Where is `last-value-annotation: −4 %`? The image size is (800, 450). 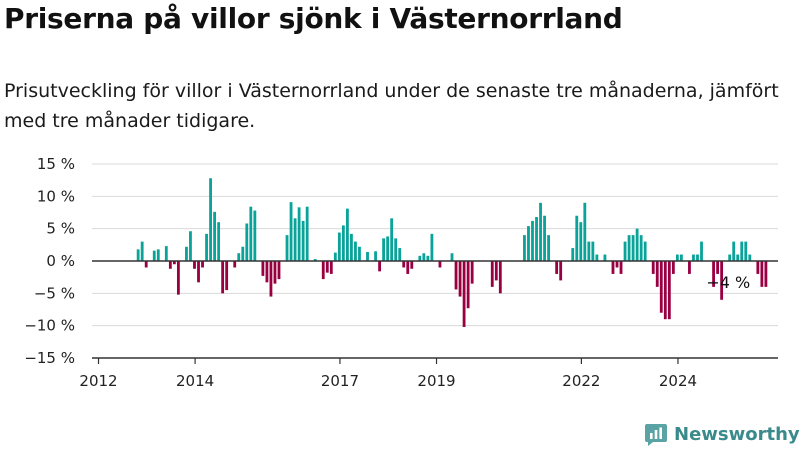
last-value-annotation: −4 % is located at coordinates (728, 282).